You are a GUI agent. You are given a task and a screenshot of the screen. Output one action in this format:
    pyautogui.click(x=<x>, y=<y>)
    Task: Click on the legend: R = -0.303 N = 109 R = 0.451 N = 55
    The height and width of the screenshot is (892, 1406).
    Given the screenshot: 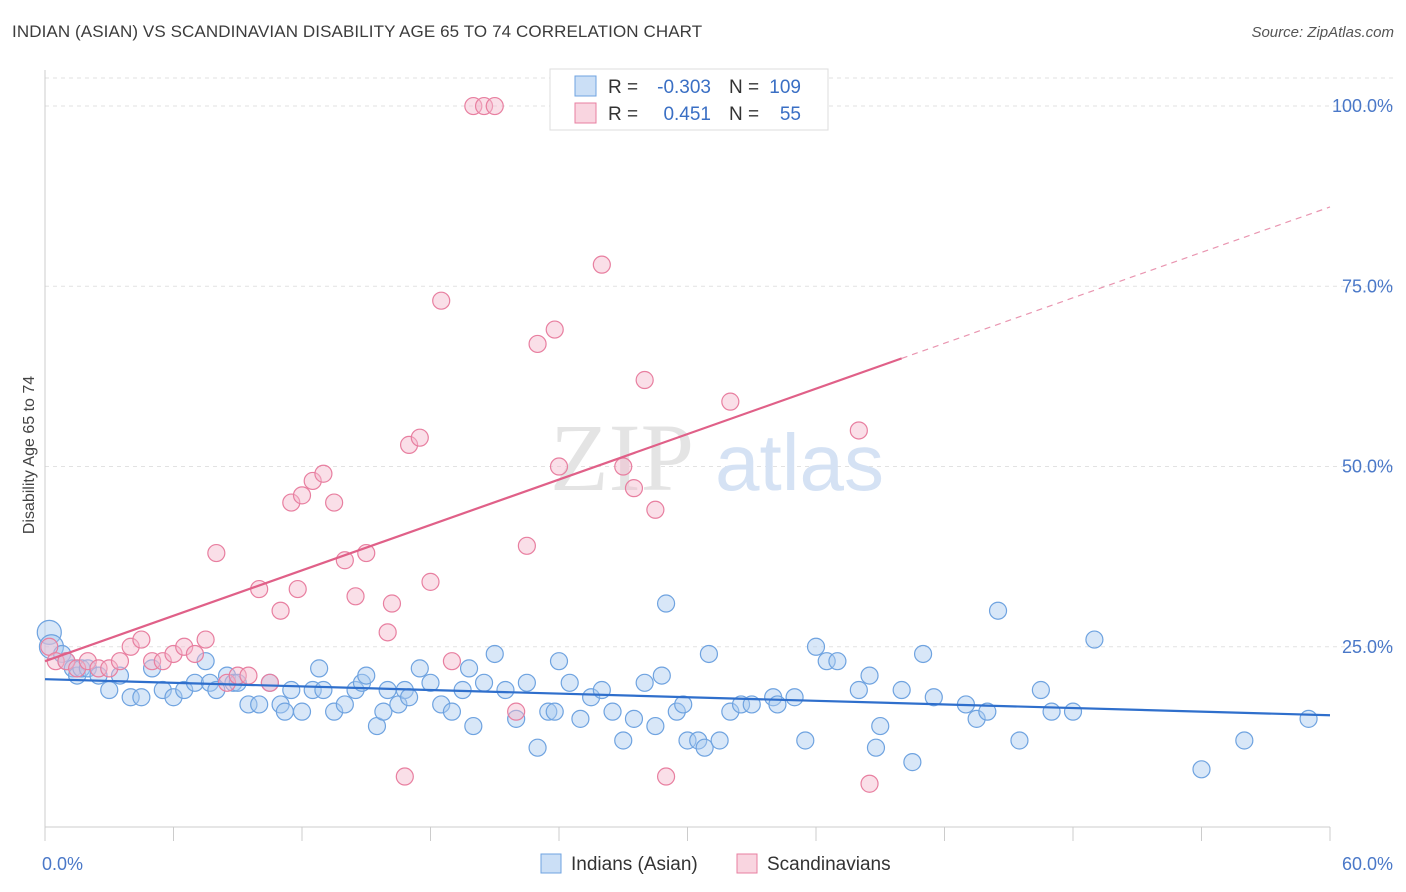 What is the action you would take?
    pyautogui.click(x=689, y=99)
    